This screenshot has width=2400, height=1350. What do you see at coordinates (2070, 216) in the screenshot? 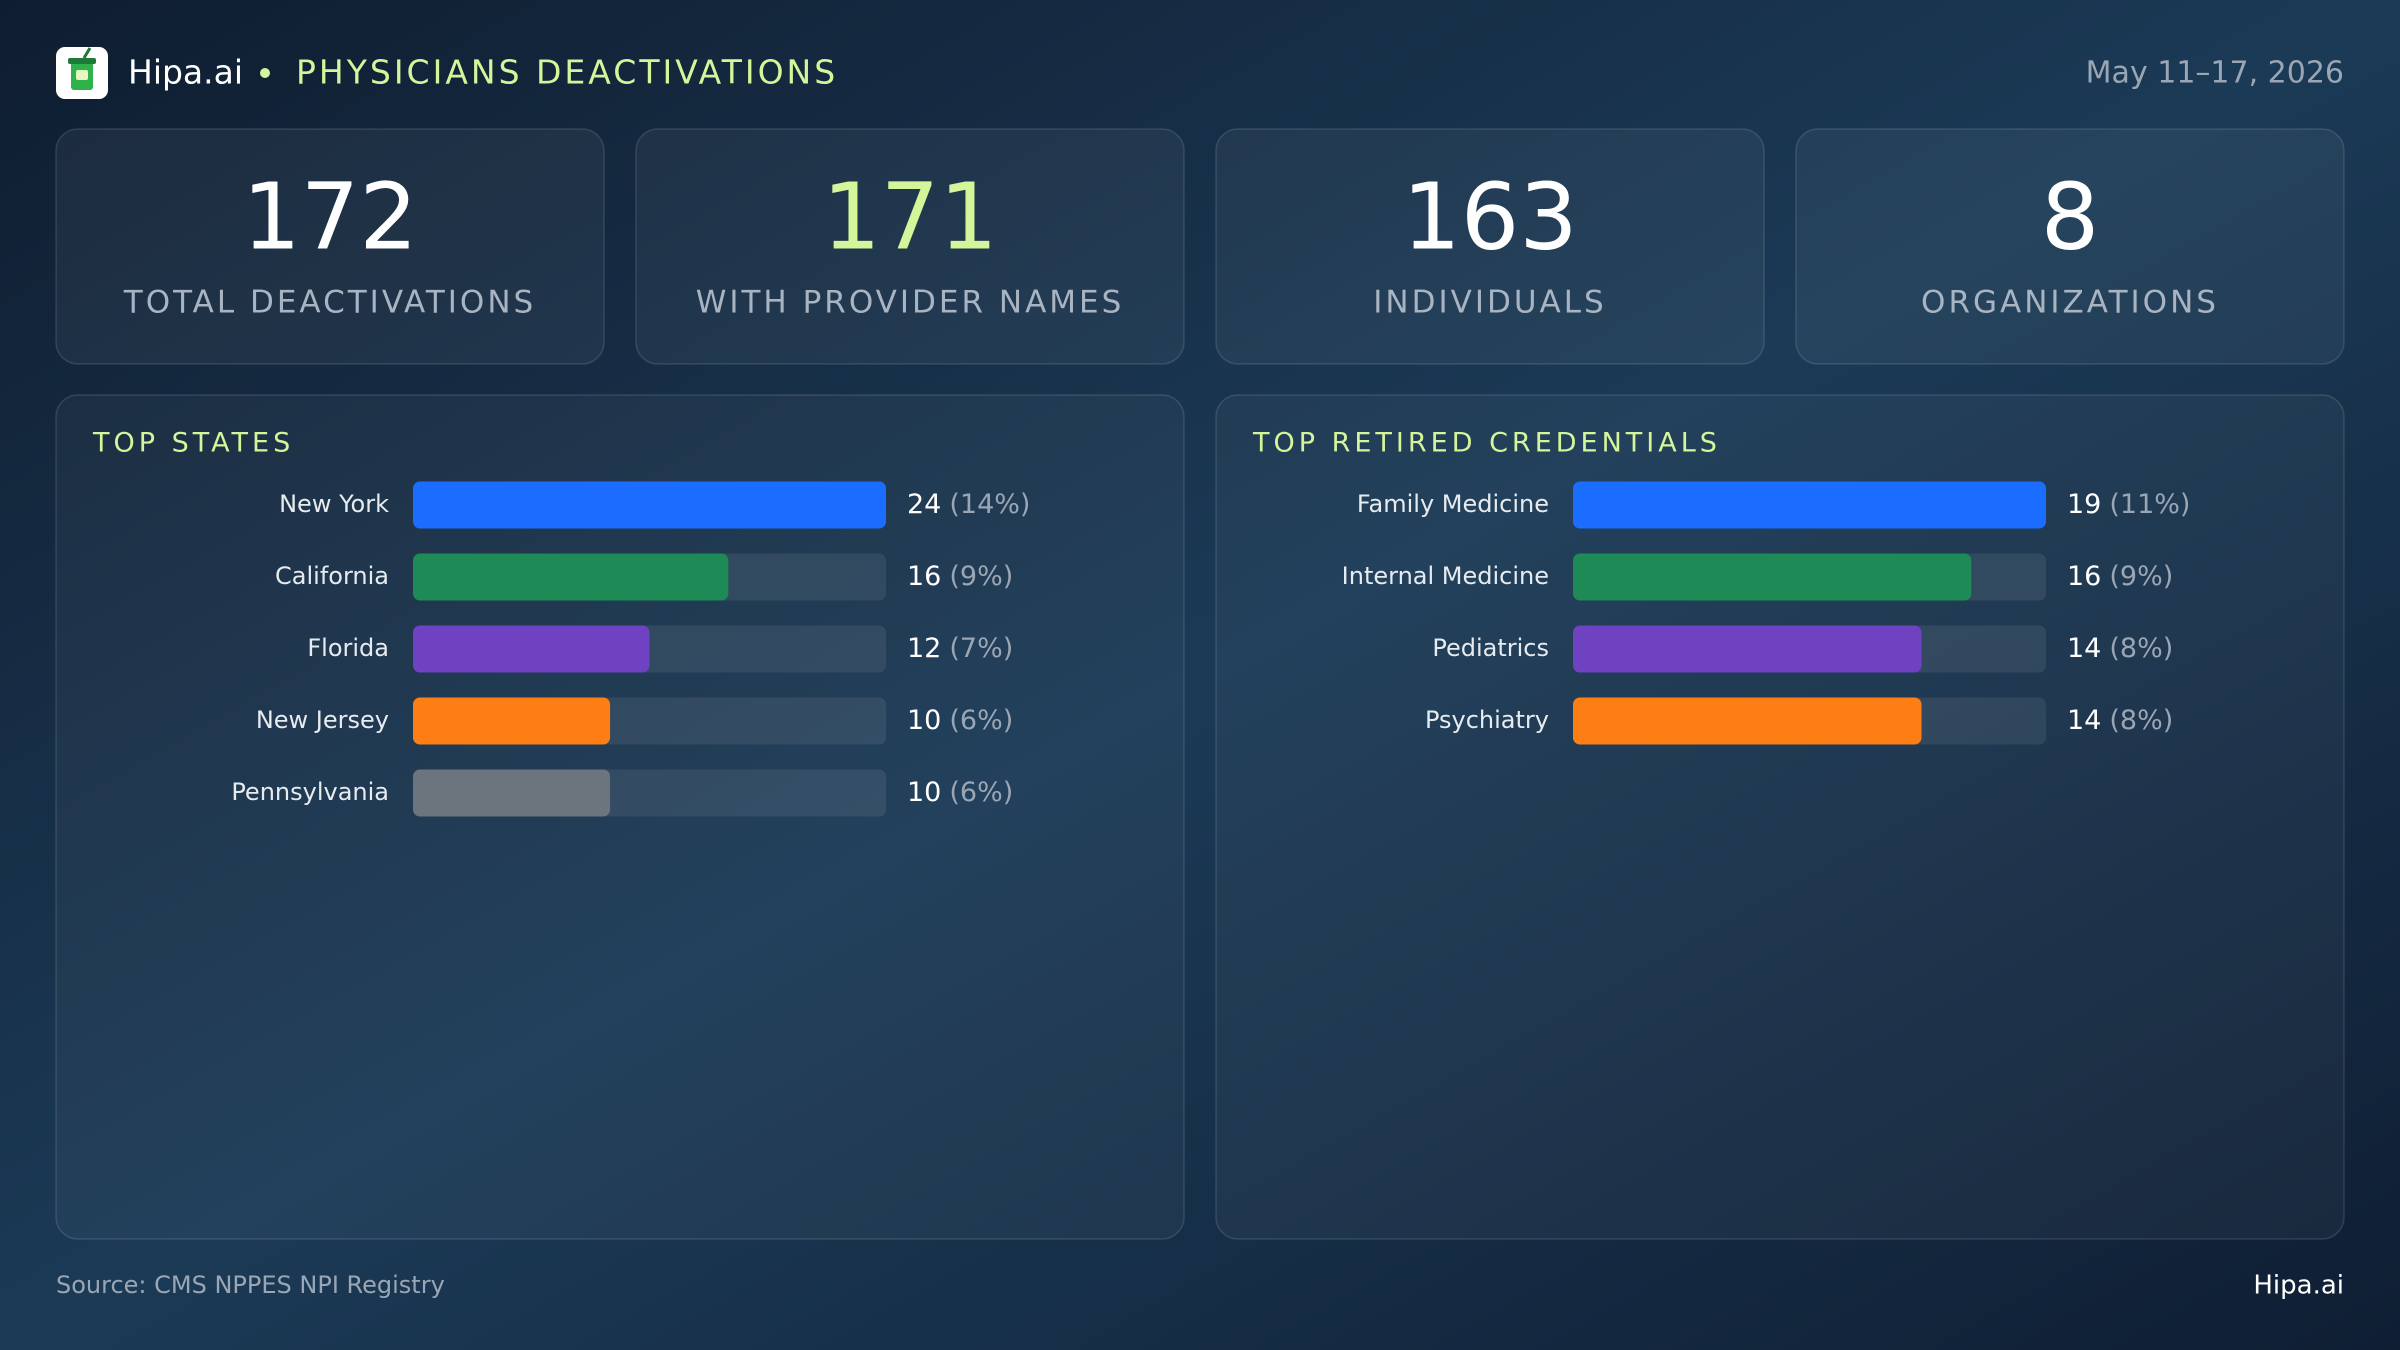
I see `stat-value: 8` at bounding box center [2070, 216].